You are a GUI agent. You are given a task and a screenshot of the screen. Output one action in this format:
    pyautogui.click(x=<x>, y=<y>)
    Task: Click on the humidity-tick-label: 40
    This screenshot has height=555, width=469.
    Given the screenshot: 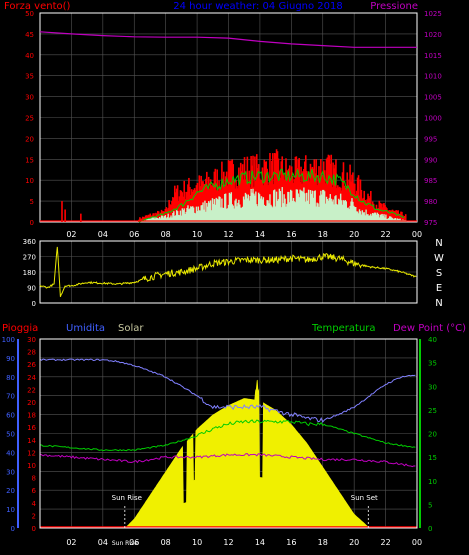 What is the action you would take?
    pyautogui.click(x=10, y=453)
    